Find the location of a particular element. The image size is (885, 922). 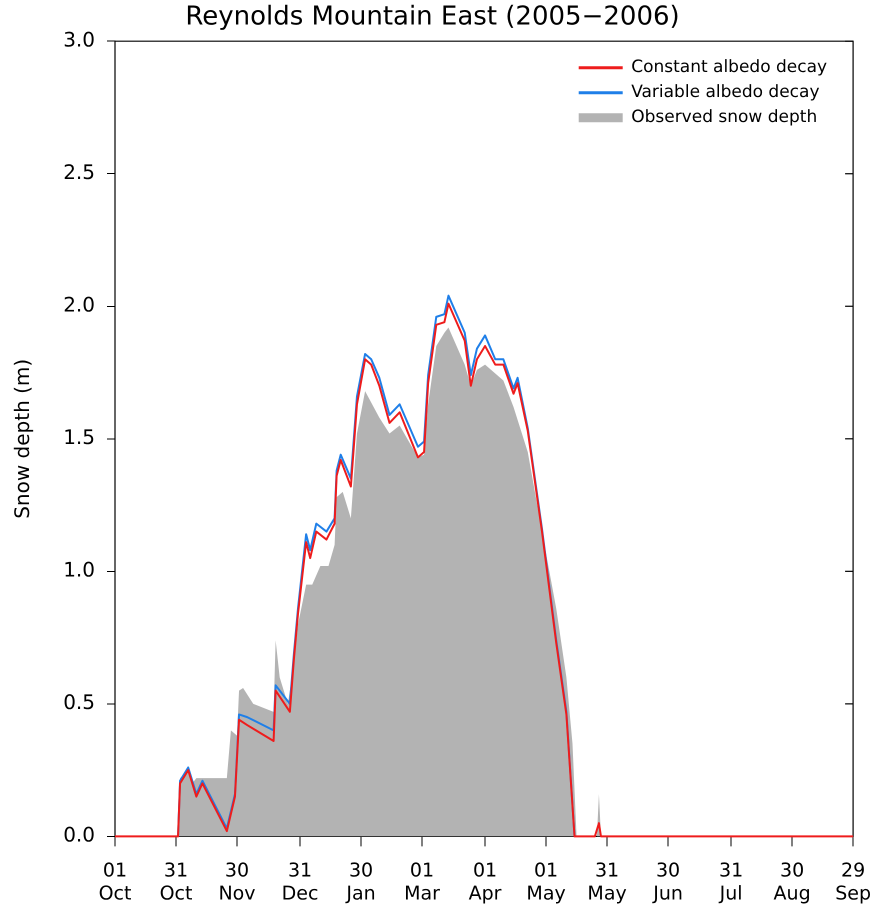

y-tick-label: 1.0 is located at coordinates (79, 570).